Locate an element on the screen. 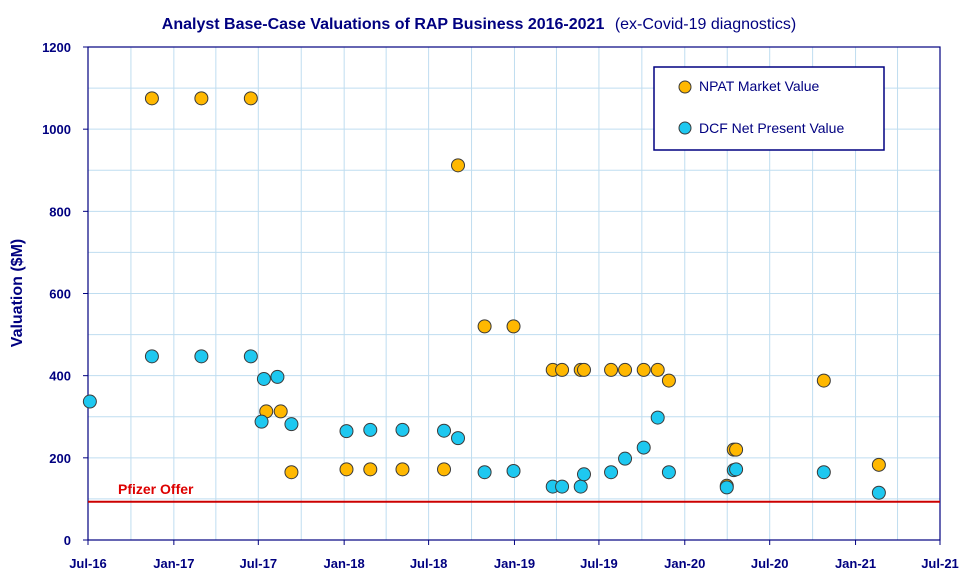 Image resolution: width=980 pixels, height=581 pixels. pfizer-offer-label: Pfizer Offer is located at coordinates (156, 489).